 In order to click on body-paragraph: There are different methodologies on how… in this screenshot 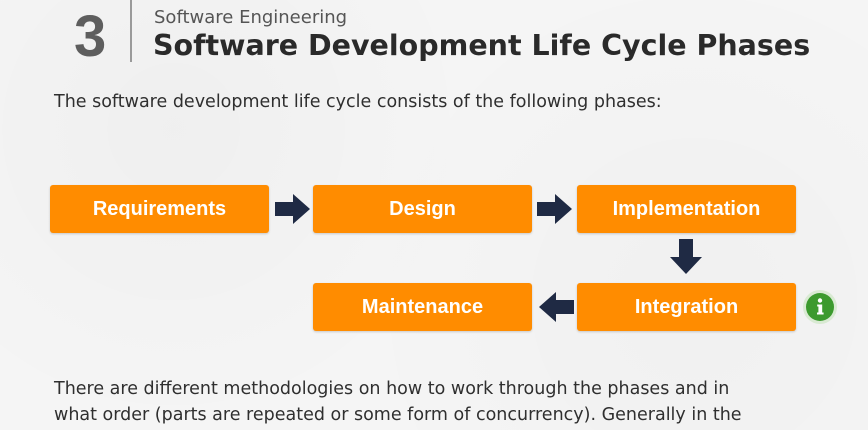, I will do `click(454, 402)`.